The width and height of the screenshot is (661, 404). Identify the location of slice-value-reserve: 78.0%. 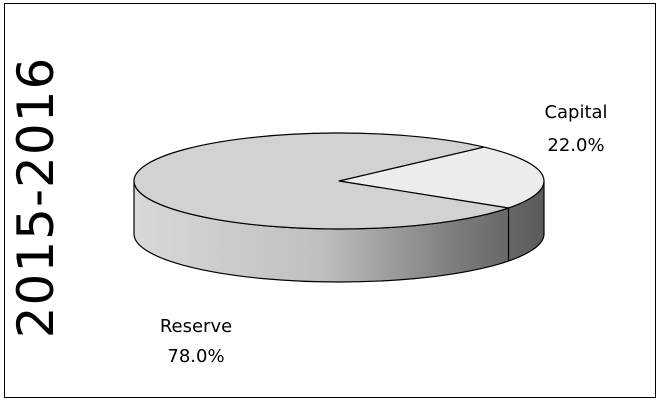
(195, 356).